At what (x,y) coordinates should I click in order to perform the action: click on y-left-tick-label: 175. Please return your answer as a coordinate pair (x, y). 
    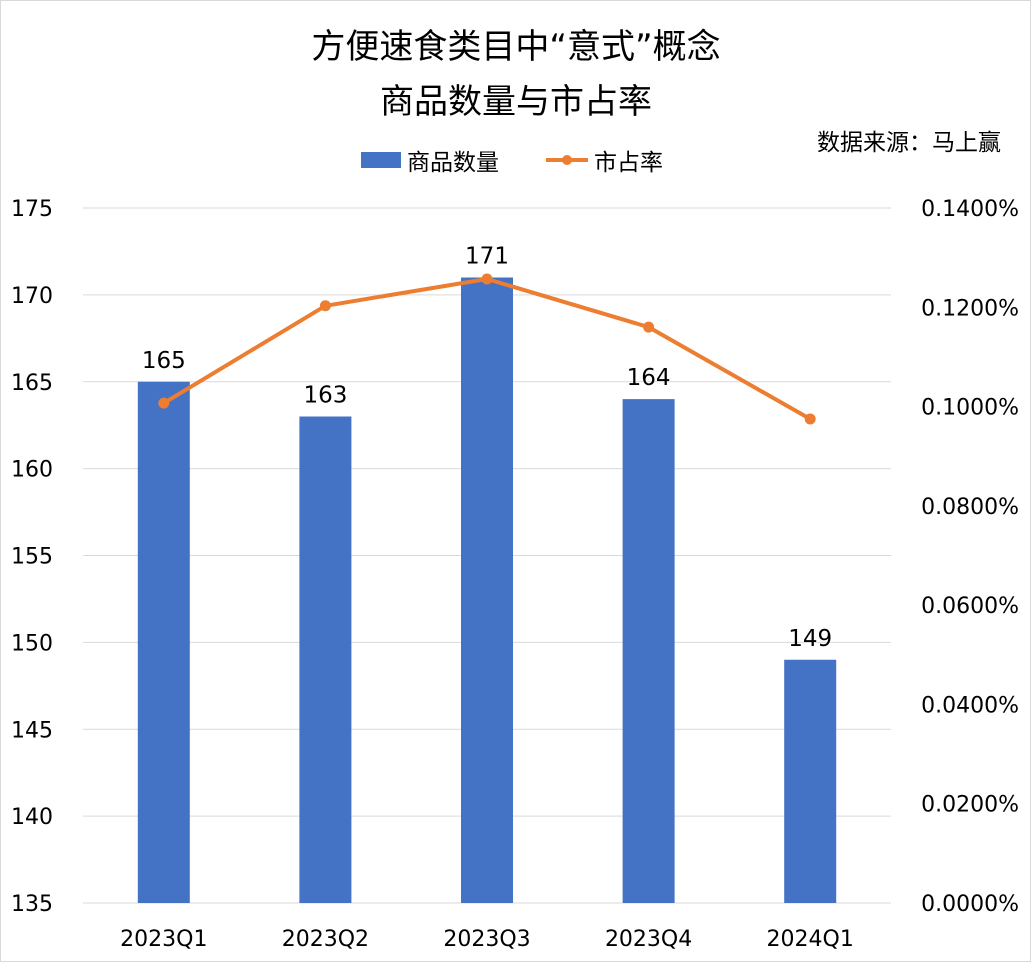
    Looking at the image, I should click on (32, 209).